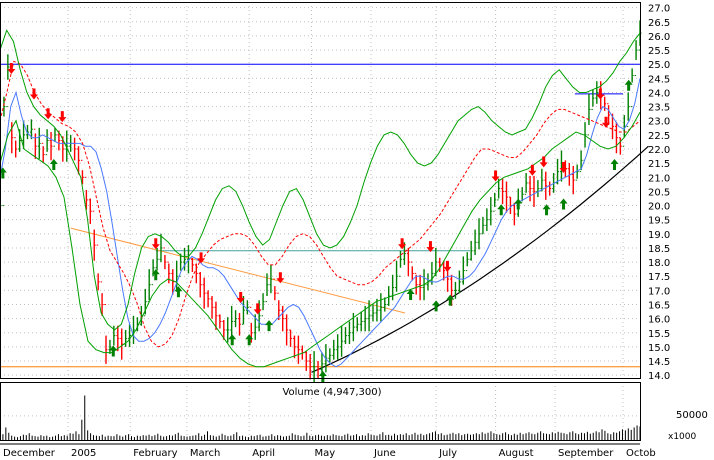  I want to click on price-tick-label: 16.5, so click(659, 305).